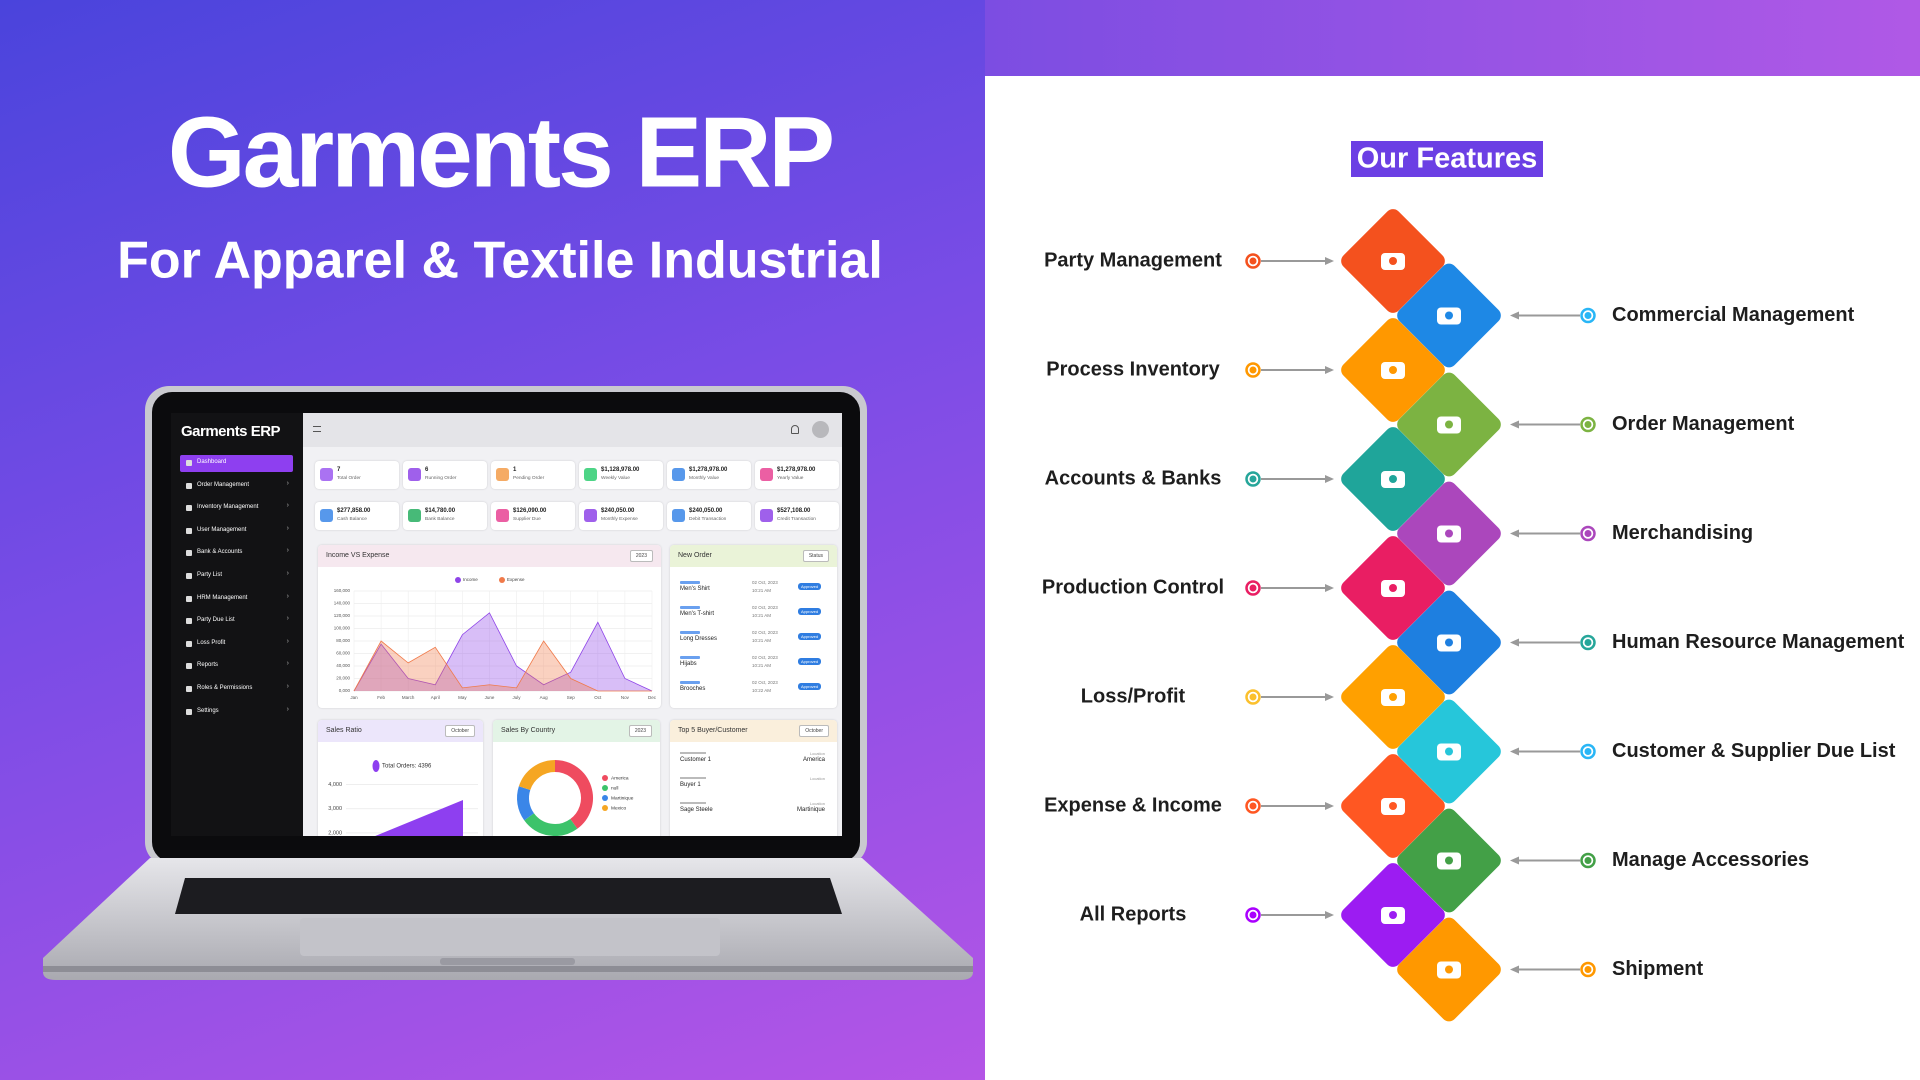  What do you see at coordinates (794, 511) in the screenshot?
I see `stat-value: $527,108.00` at bounding box center [794, 511].